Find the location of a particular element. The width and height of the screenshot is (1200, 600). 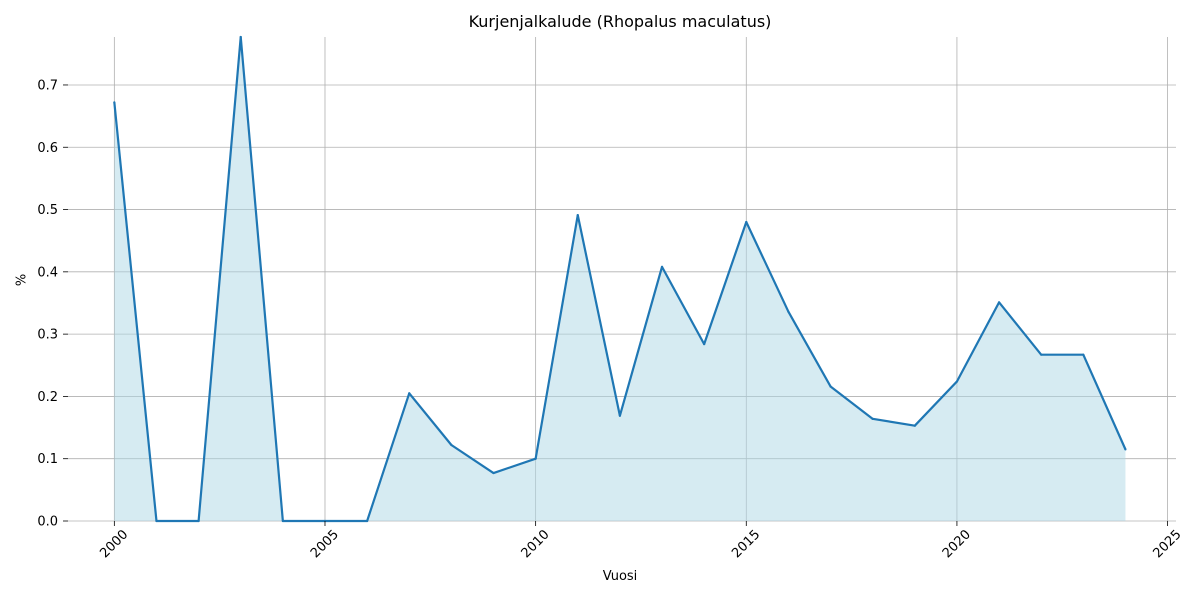

y-tick-label: 0.7 is located at coordinates (47, 85).